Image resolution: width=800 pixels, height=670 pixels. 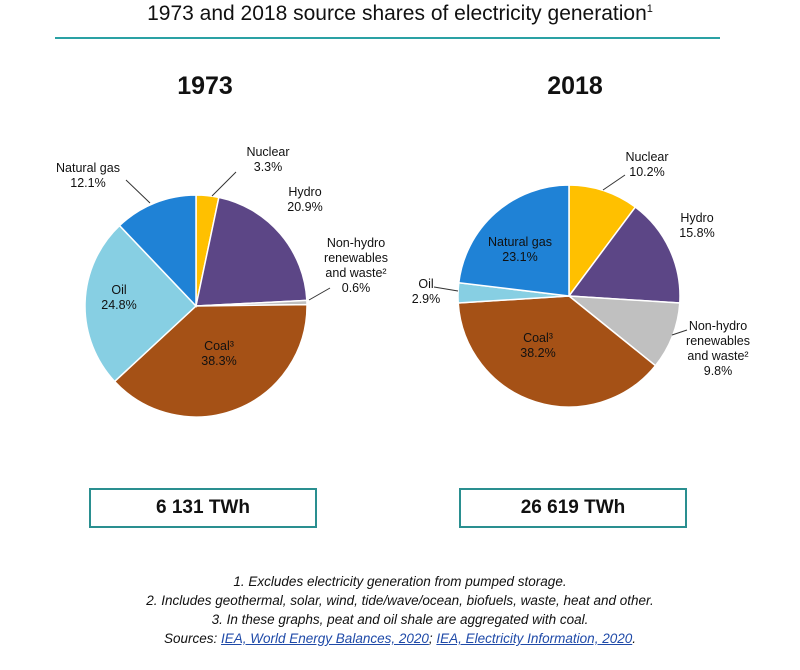 I want to click on slice-nuclear-2018, so click(x=602, y=241).